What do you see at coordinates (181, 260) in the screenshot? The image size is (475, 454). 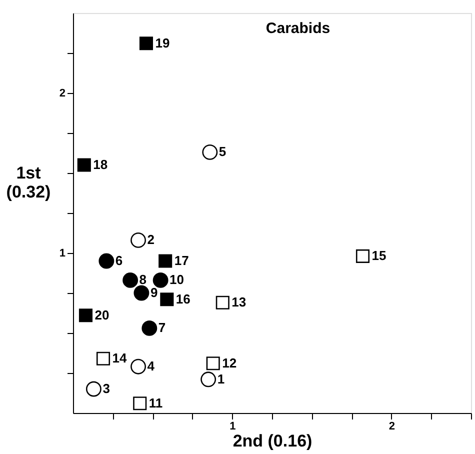 I see `annotation: 17` at bounding box center [181, 260].